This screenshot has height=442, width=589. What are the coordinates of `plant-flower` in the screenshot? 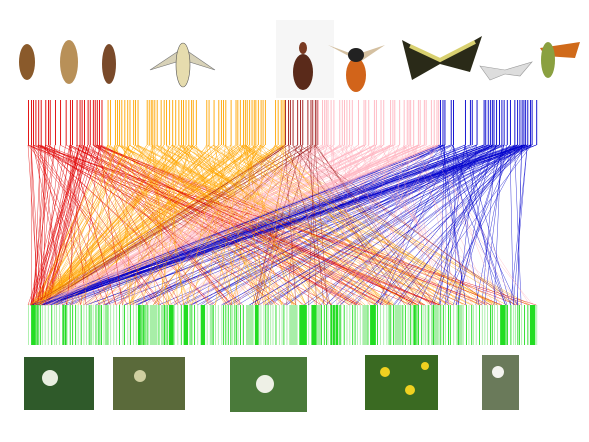 It's located at (140, 376).